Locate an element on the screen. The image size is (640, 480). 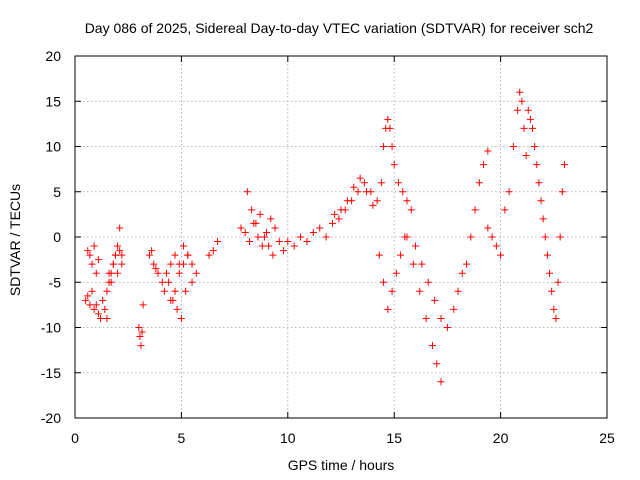
x-tick-label: 5 is located at coordinates (182, 438).